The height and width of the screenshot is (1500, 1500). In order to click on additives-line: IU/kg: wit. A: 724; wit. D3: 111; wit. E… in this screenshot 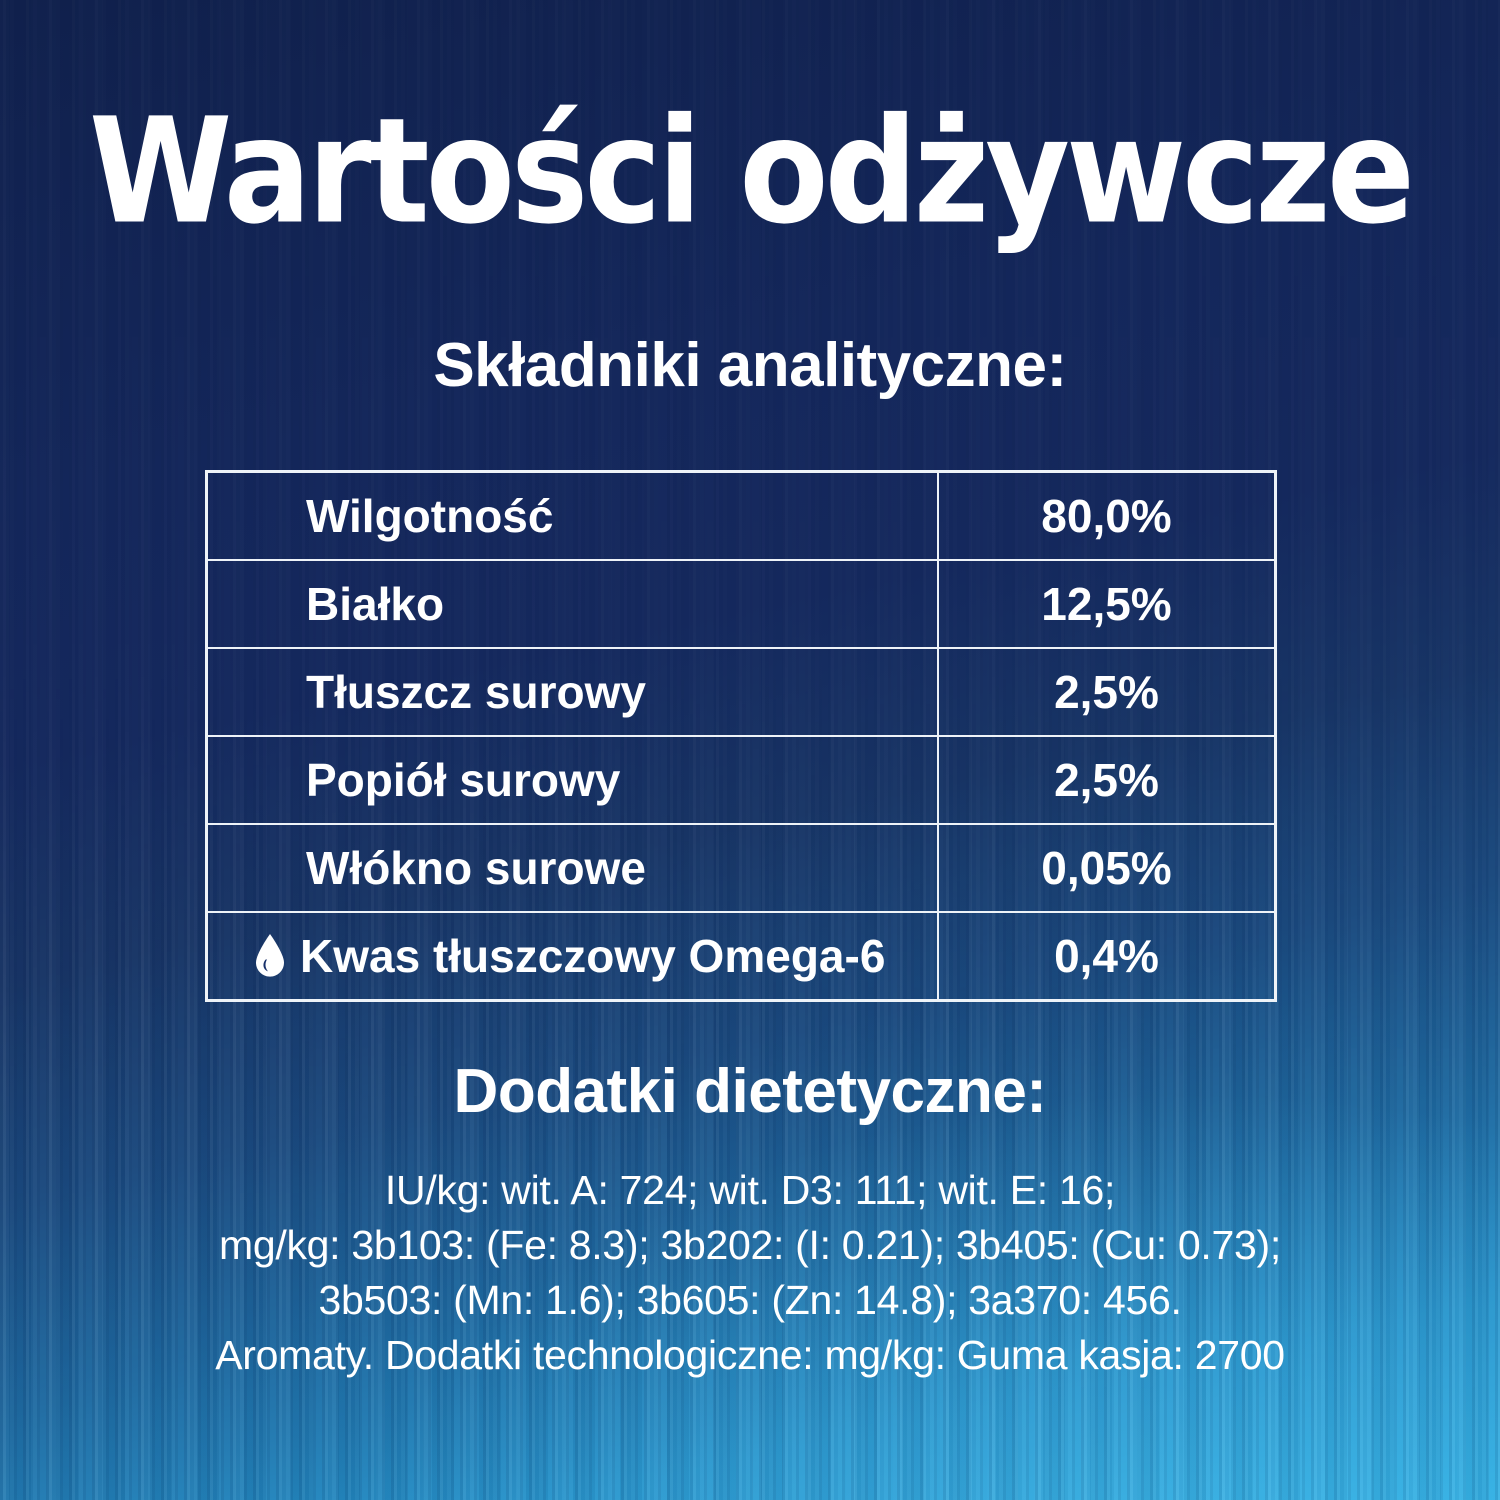, I will do `click(750, 1190)`.